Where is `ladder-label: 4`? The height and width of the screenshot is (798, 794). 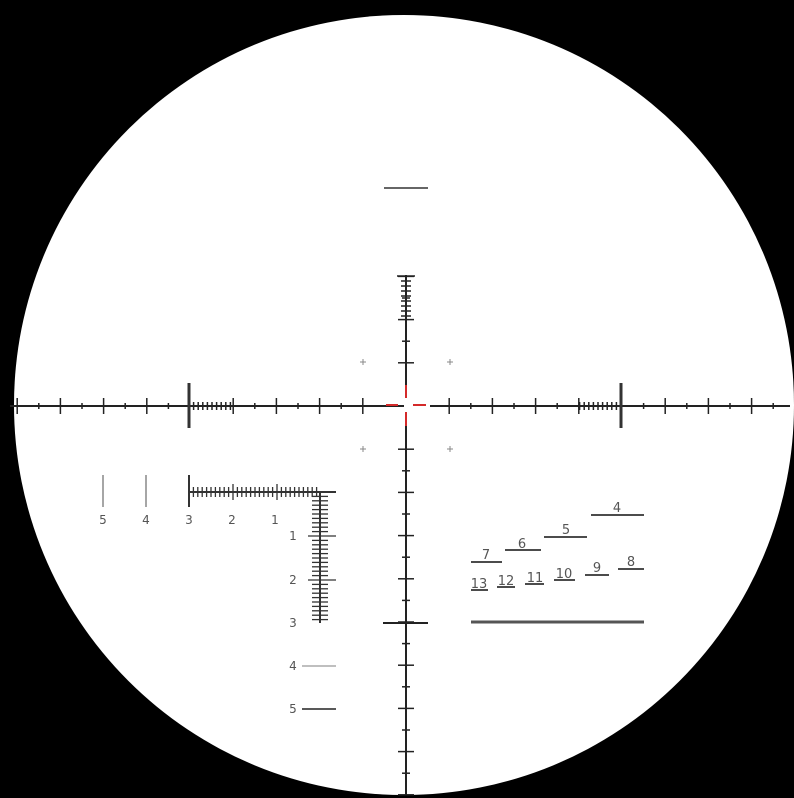 ladder-label: 4 is located at coordinates (617, 508).